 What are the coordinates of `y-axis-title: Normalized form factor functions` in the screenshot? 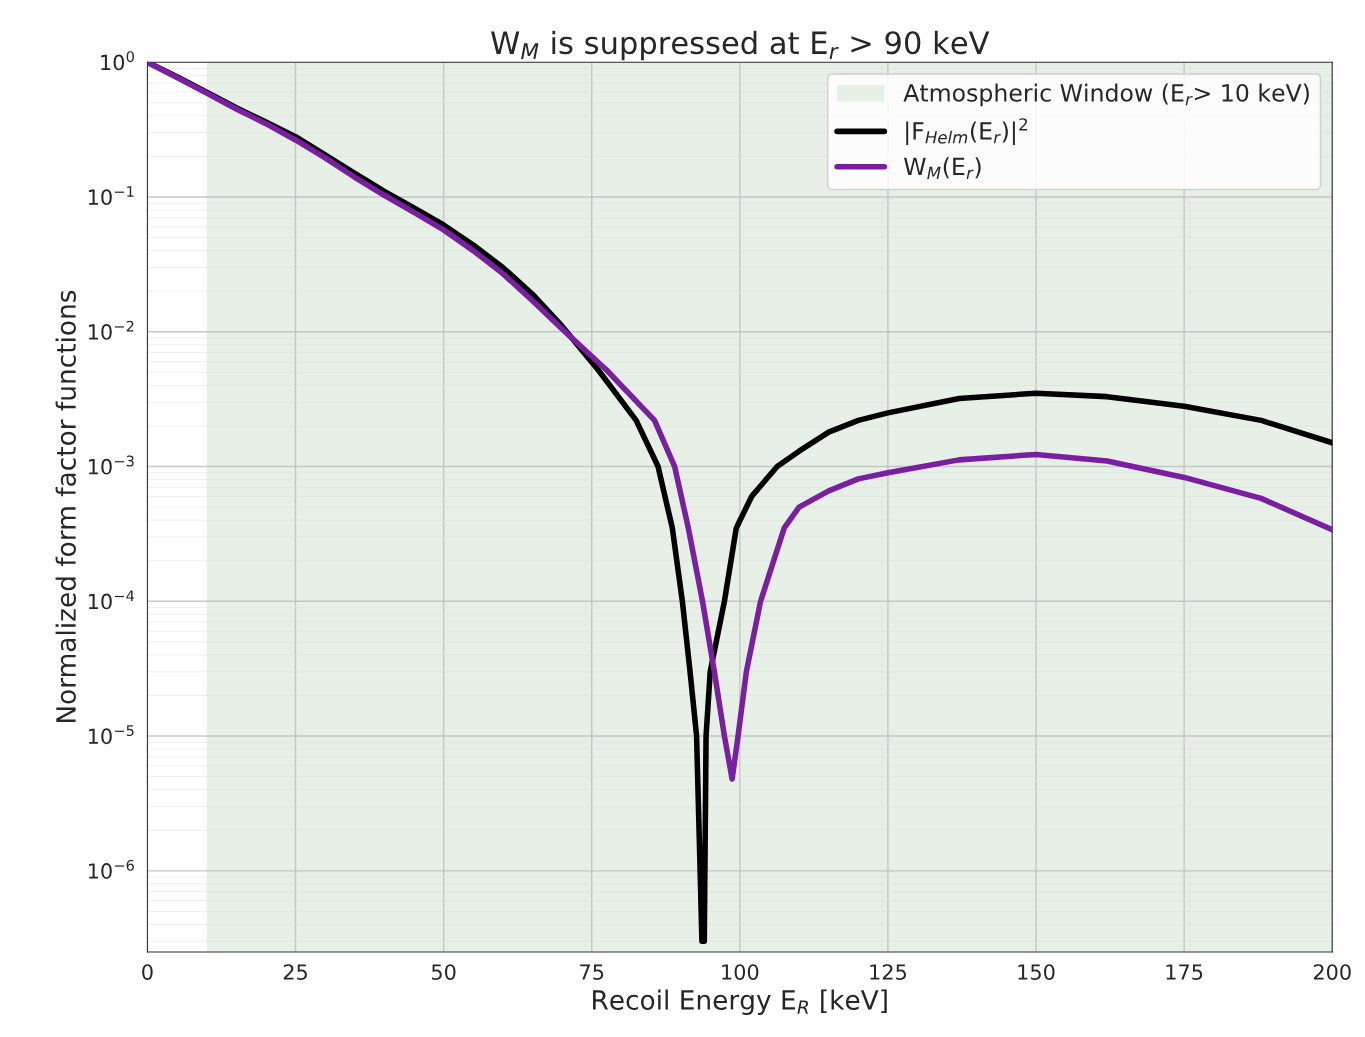 It's located at (65, 506).